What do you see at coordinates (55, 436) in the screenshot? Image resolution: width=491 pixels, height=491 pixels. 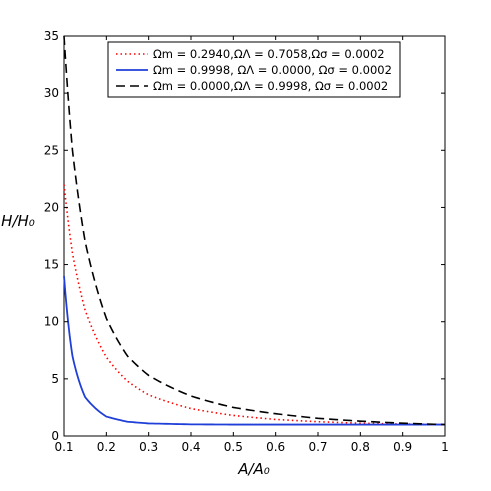 I see `y-tick-label: 0` at bounding box center [55, 436].